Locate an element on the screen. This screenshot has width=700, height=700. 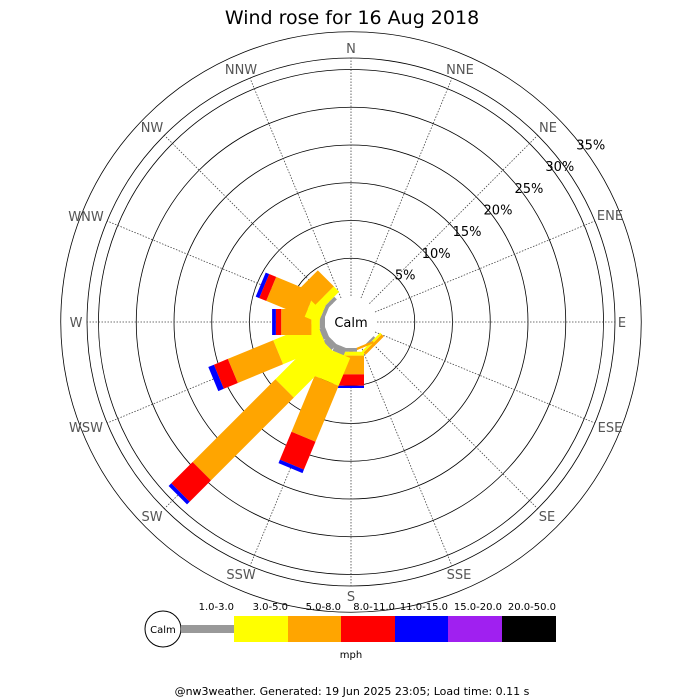
direction-label-s: S is located at coordinates (351, 597).